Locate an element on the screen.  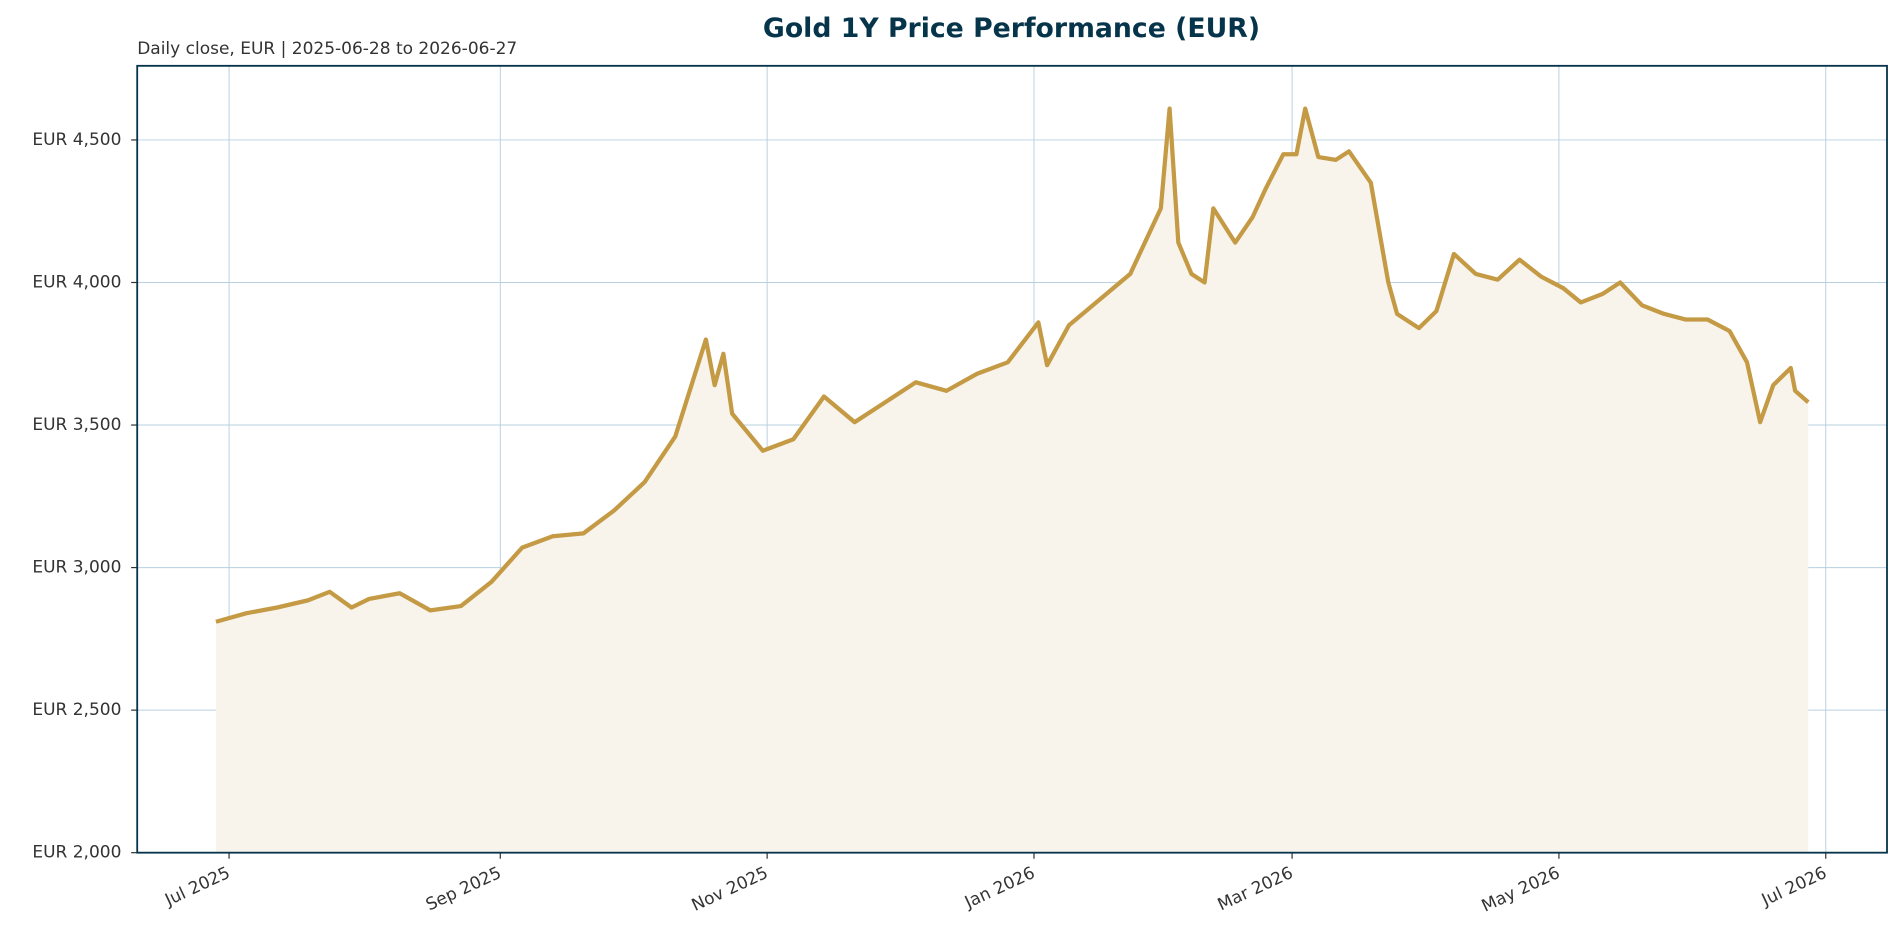
y-tick-label: EUR 4,000 is located at coordinates (76, 282).